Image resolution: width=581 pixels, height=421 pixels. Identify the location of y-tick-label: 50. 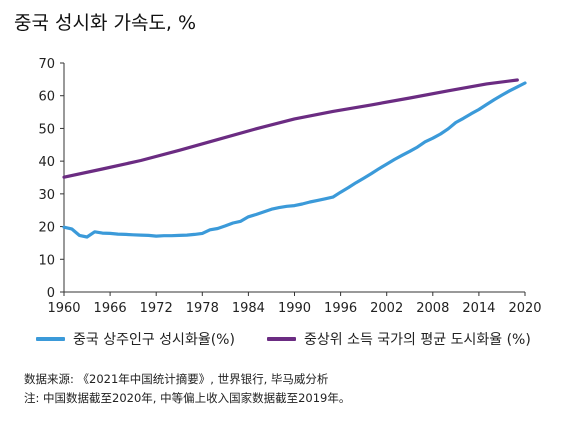
(46, 129).